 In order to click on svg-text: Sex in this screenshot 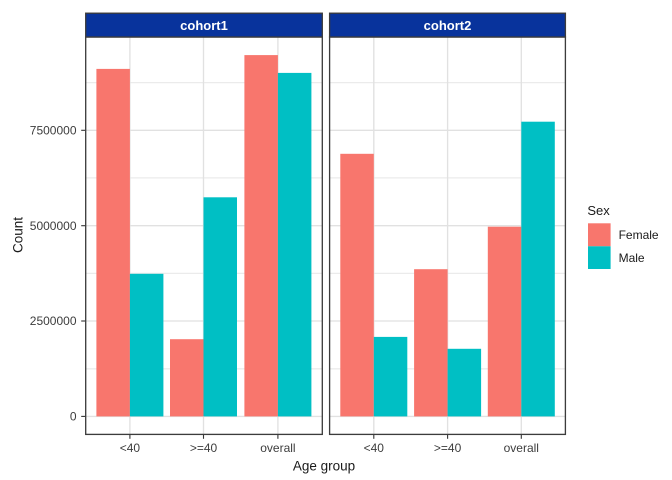, I will do `click(598, 210)`.